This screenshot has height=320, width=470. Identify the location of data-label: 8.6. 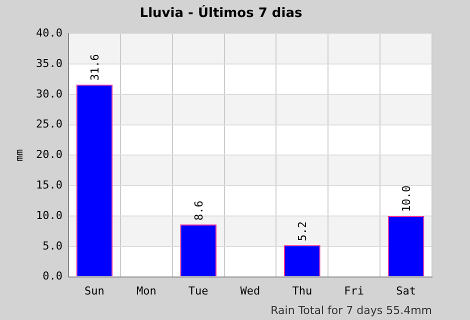
(199, 210).